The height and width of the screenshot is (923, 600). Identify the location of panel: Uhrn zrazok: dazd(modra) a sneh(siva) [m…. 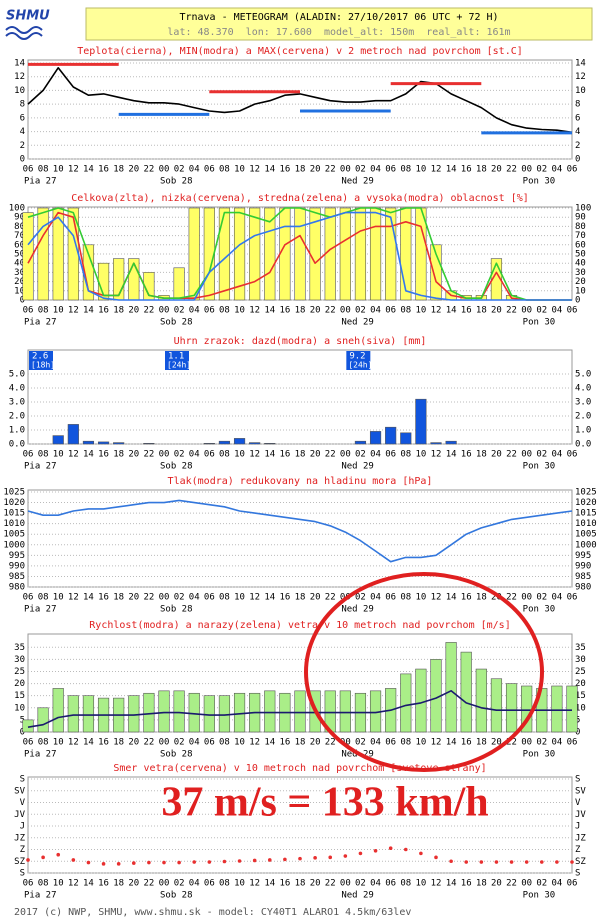
(300, 404).